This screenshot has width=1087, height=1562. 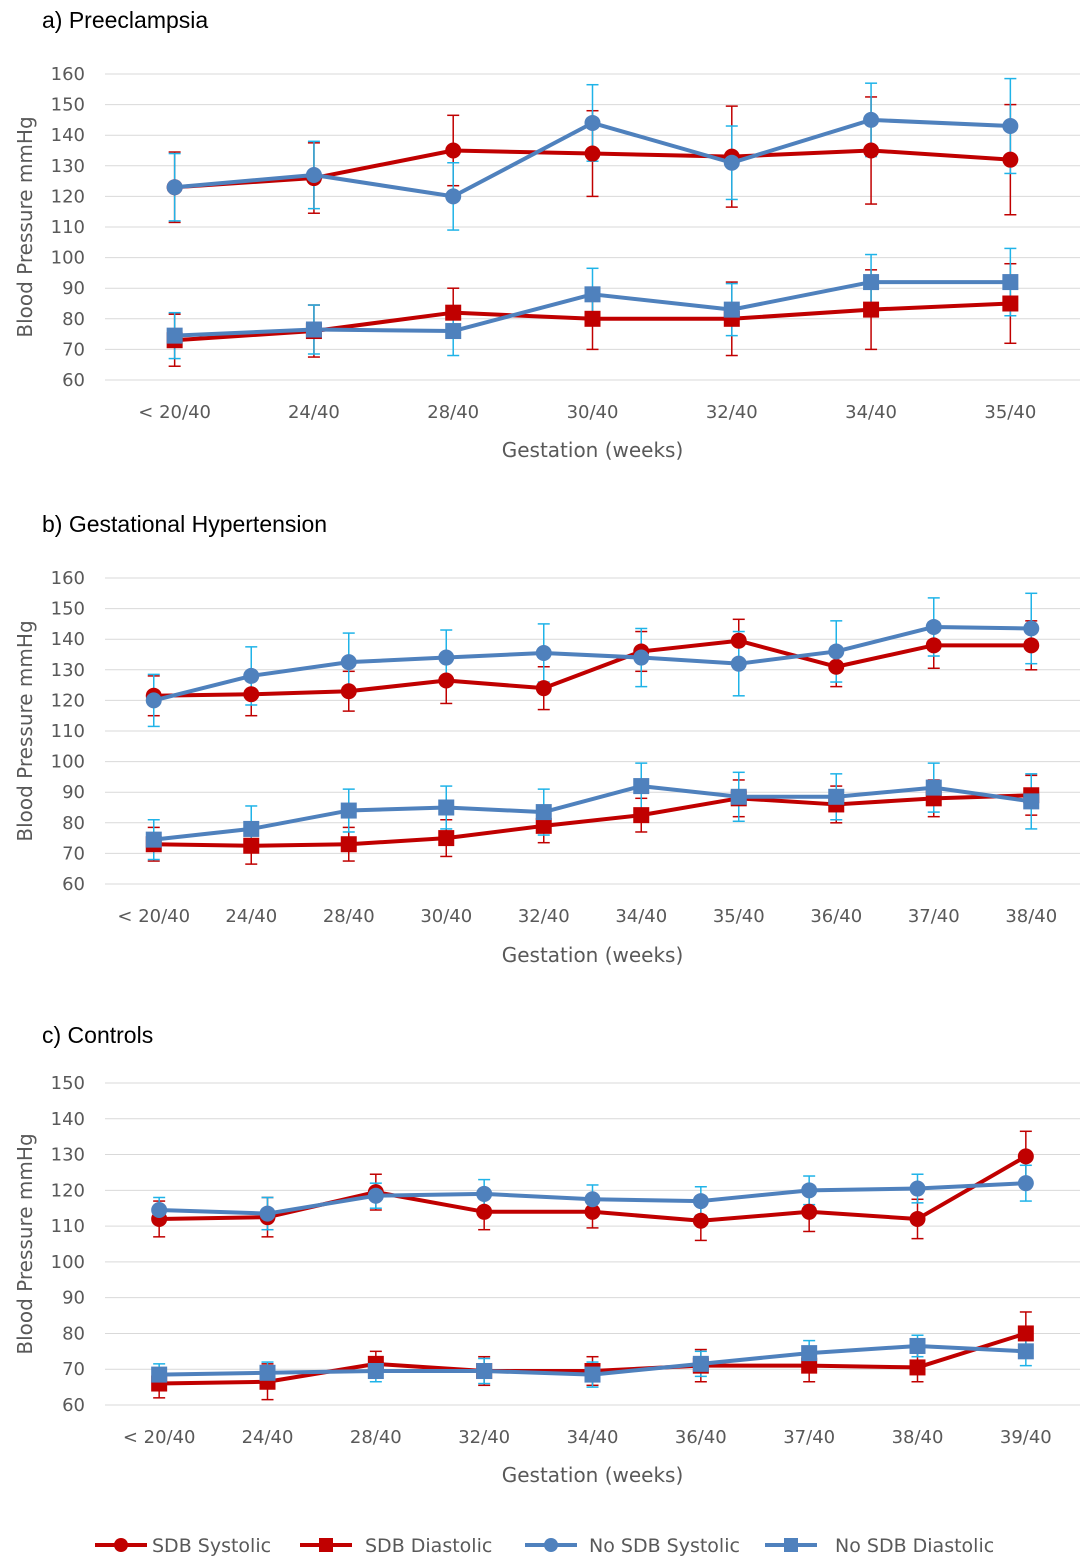 I want to click on x-tick-label: 35/40, so click(x=739, y=916).